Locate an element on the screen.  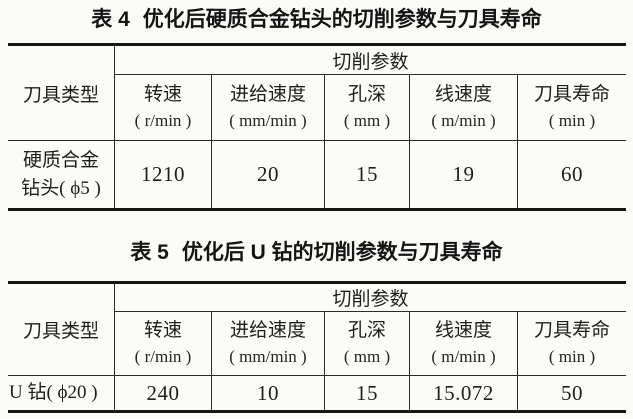
table4-col-header-tool-life: 刀具寿命 ( min ) is located at coordinates (572, 108).